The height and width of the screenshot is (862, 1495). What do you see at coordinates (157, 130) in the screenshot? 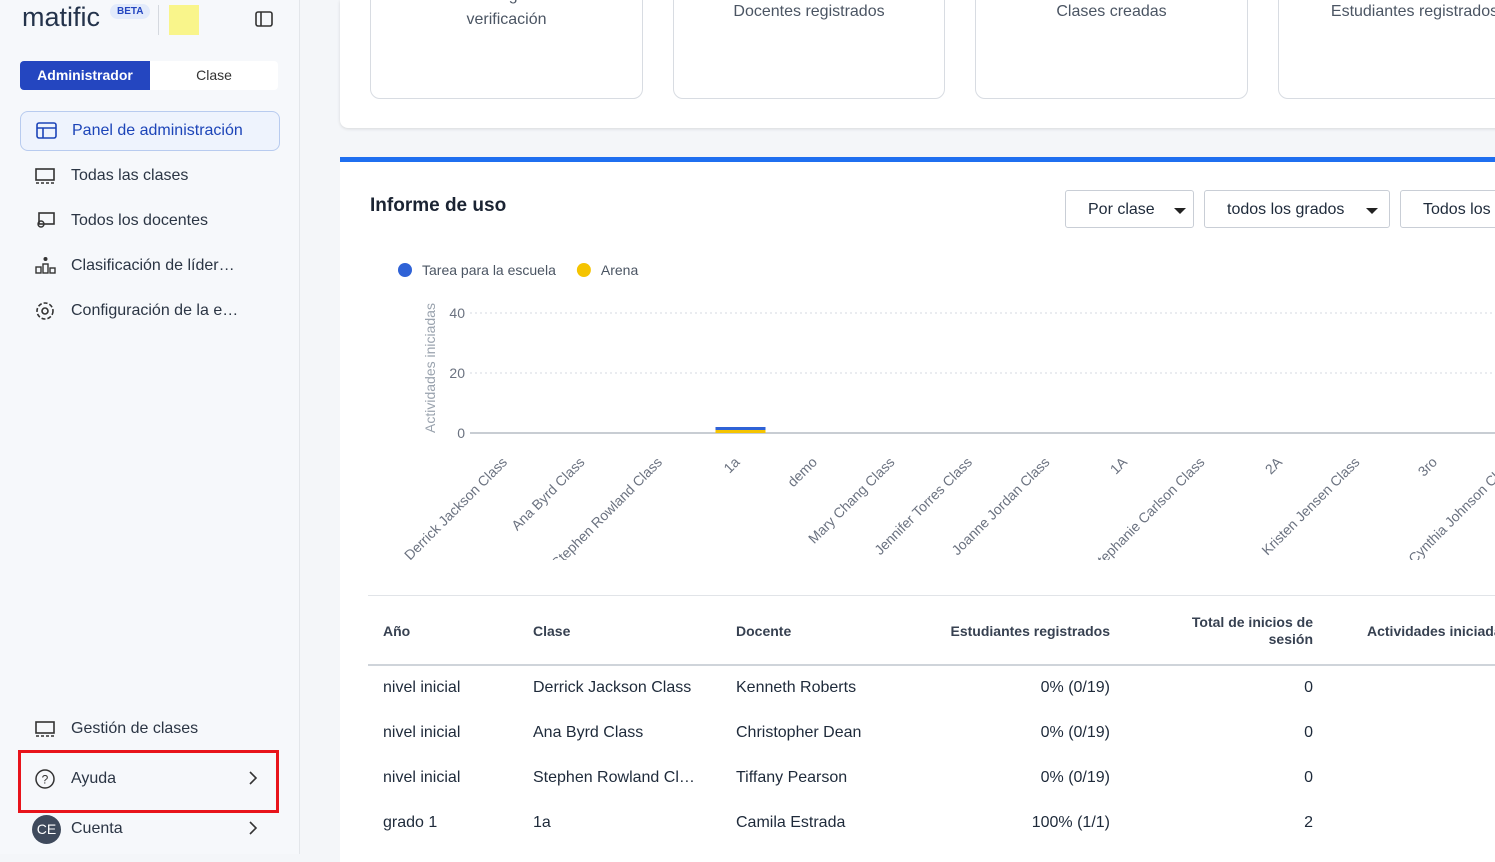
I see `nav-label: Panel de administración` at bounding box center [157, 130].